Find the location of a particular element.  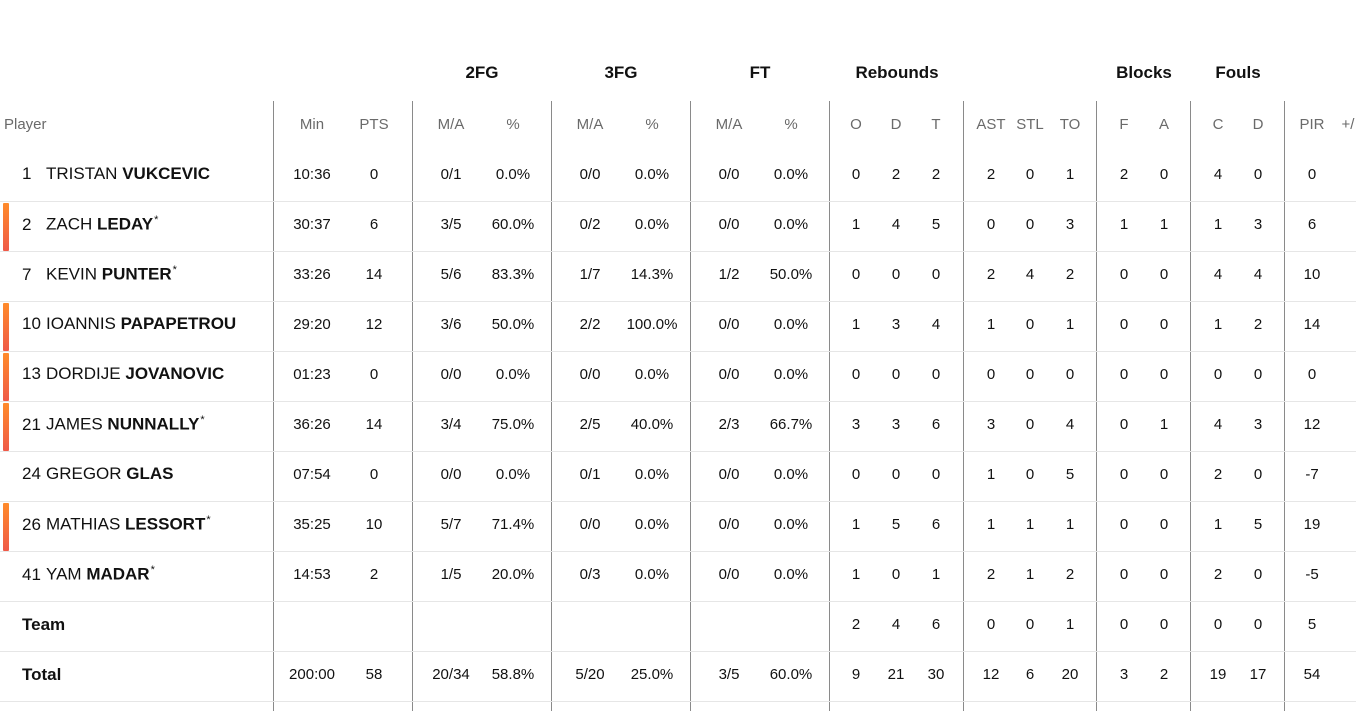

player-name: 7 KEVIN PUNTER* is located at coordinates (99, 274).